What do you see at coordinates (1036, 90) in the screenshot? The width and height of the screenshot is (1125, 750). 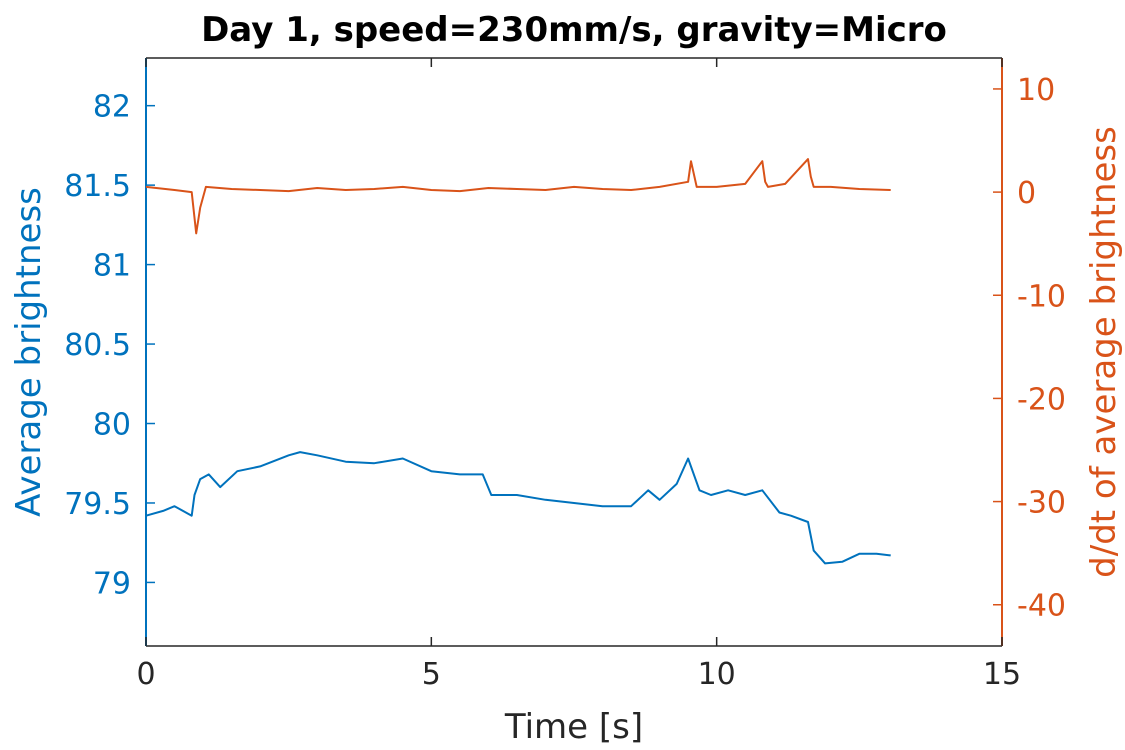 I see `right-y-tick-label: 10` at bounding box center [1036, 90].